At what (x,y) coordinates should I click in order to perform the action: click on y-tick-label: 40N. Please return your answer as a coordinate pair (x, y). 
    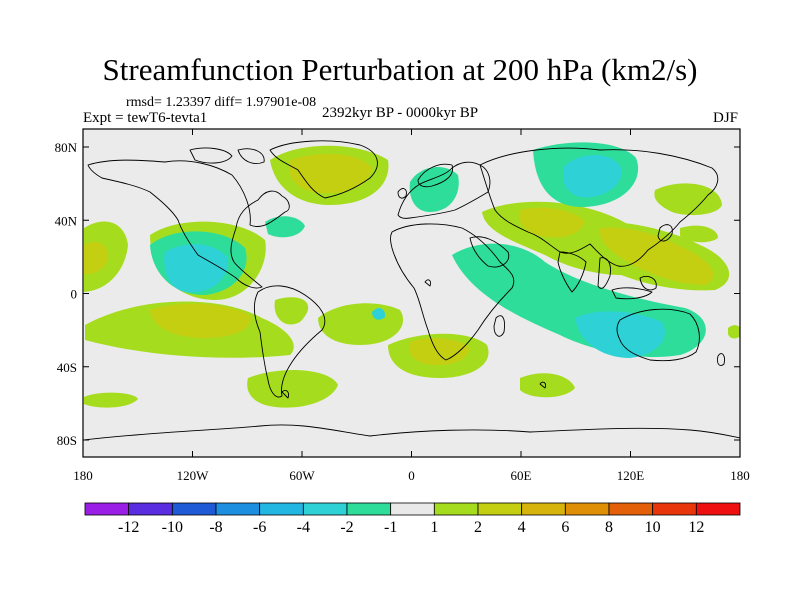
    Looking at the image, I should click on (66, 220).